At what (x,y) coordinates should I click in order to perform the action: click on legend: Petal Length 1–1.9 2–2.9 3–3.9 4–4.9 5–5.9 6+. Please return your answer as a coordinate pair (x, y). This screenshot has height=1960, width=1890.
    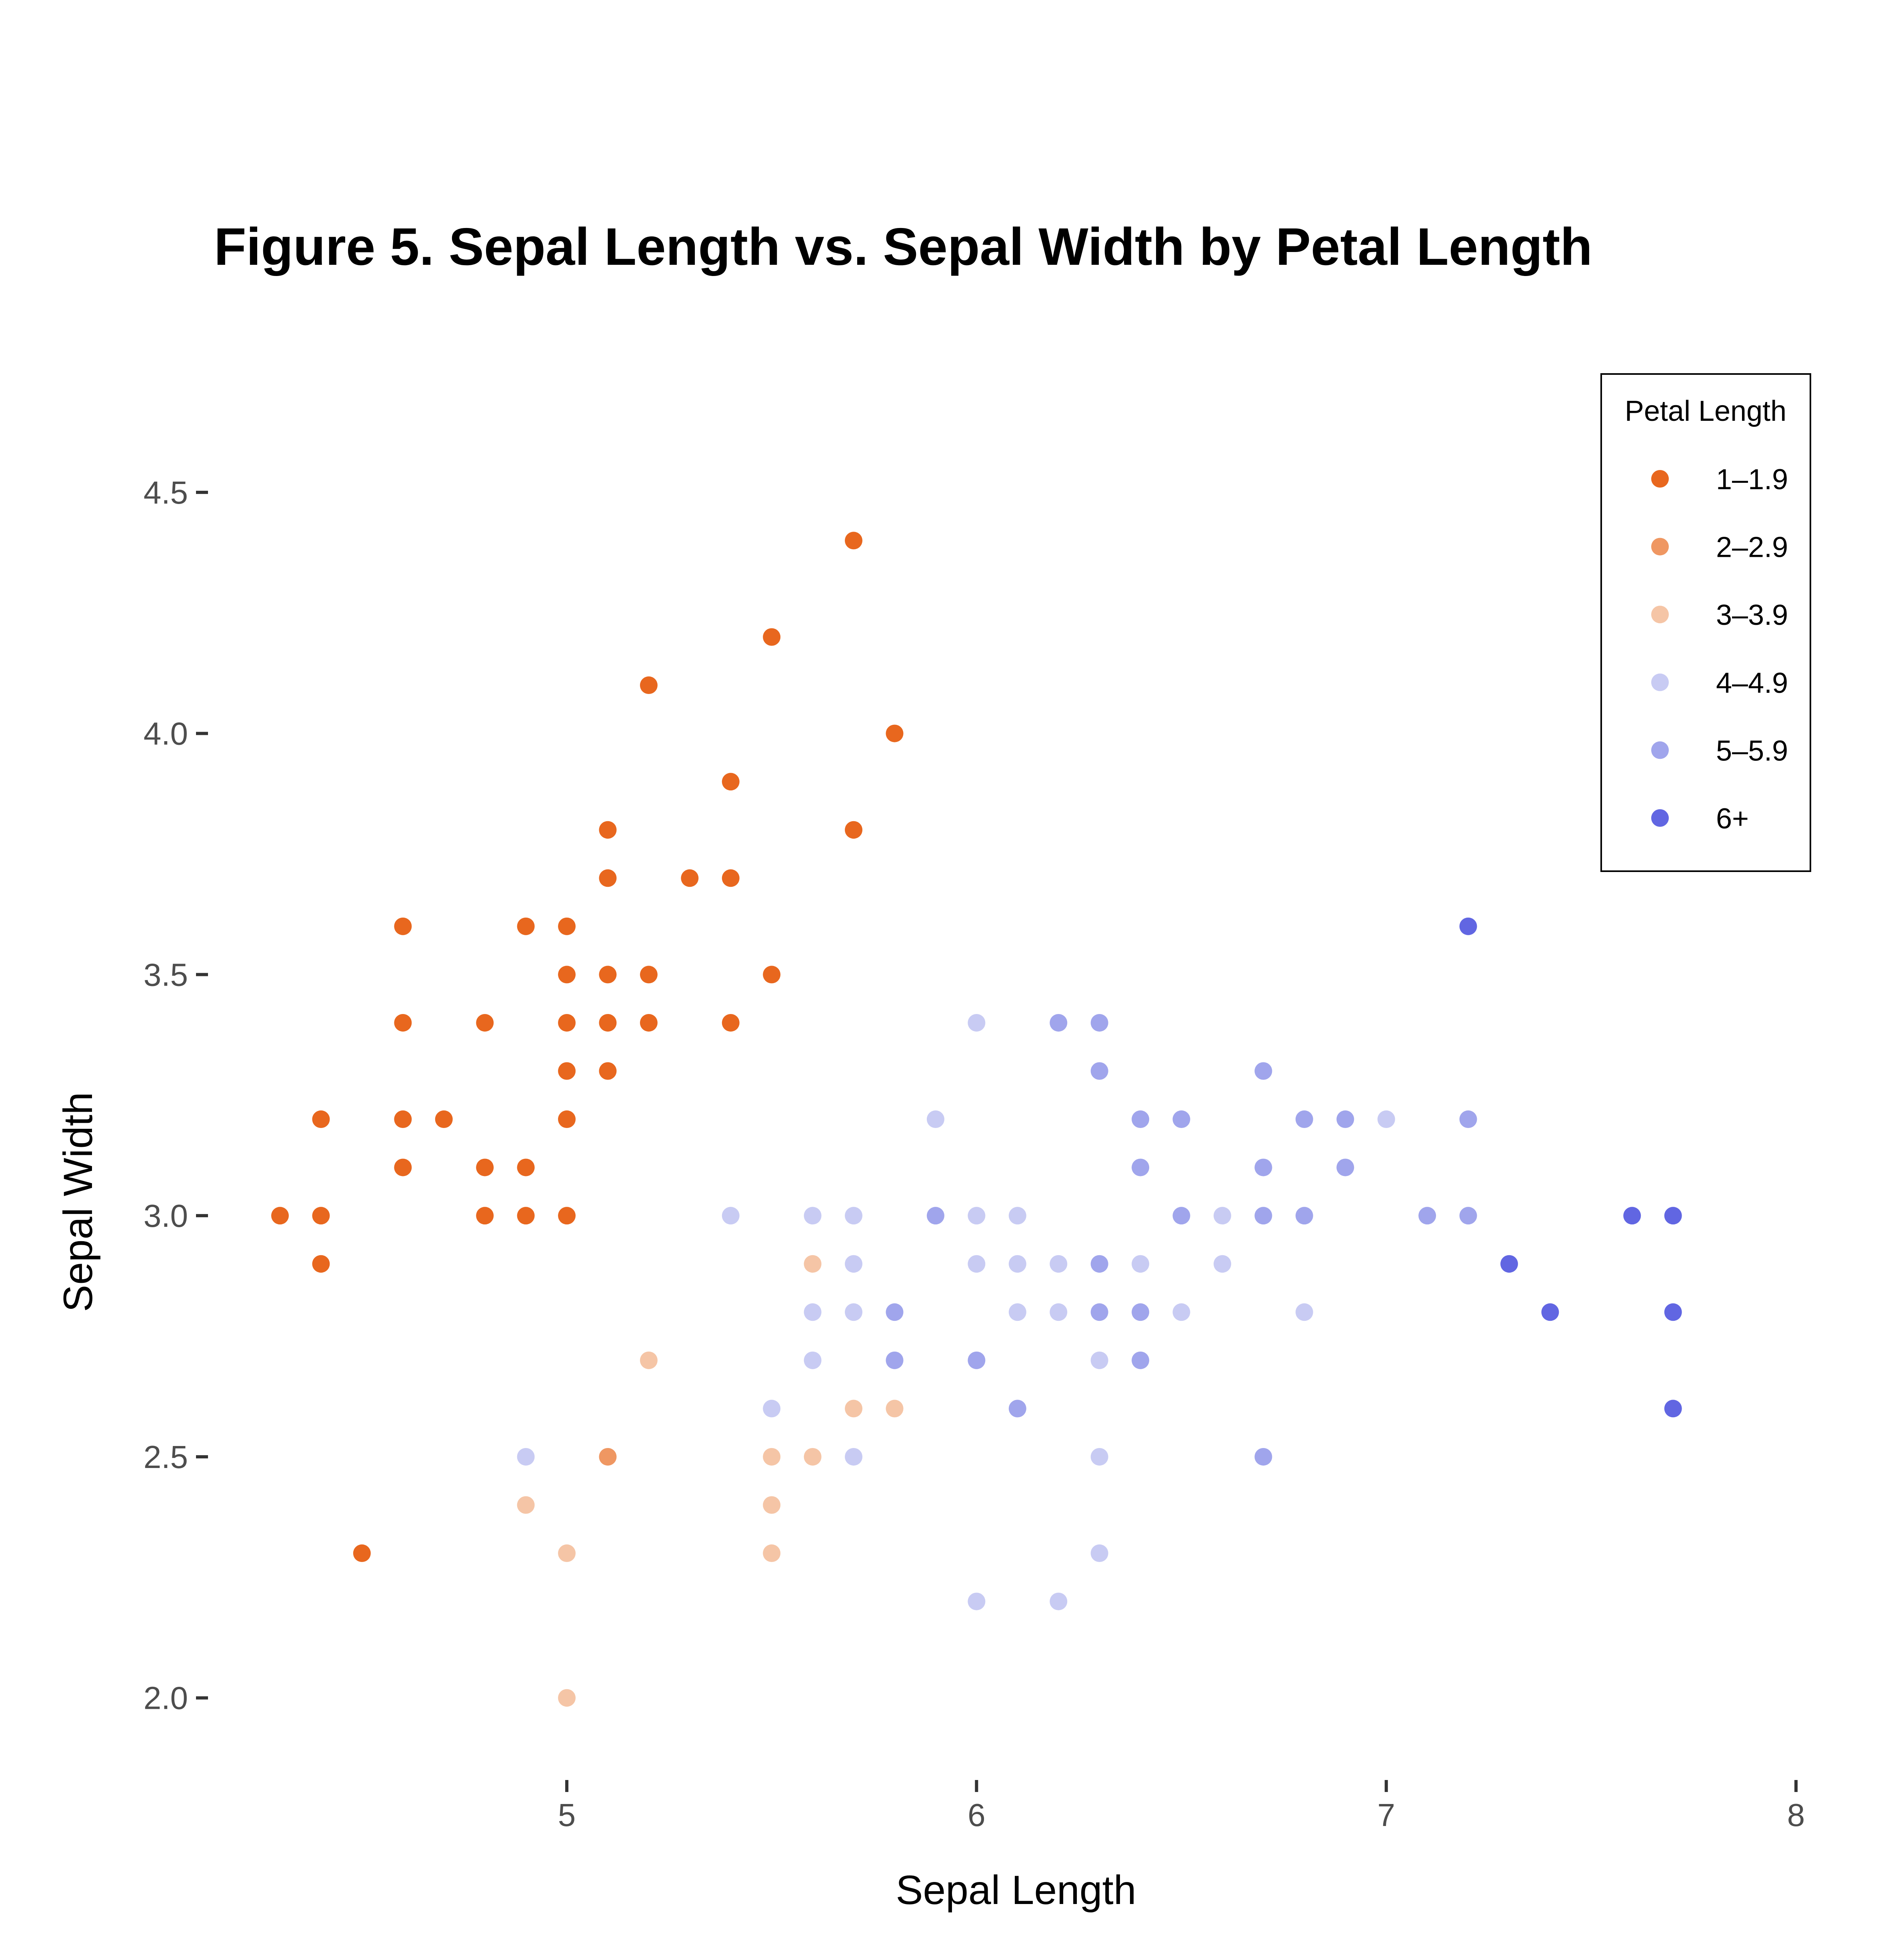
    Looking at the image, I should click on (1705, 622).